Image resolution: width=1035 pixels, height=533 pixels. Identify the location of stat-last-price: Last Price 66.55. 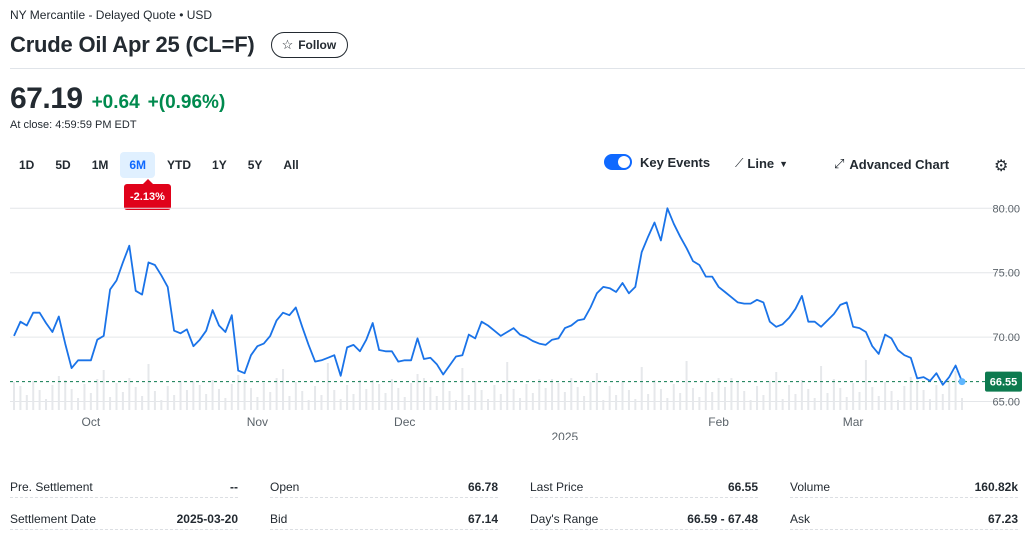
(644, 487).